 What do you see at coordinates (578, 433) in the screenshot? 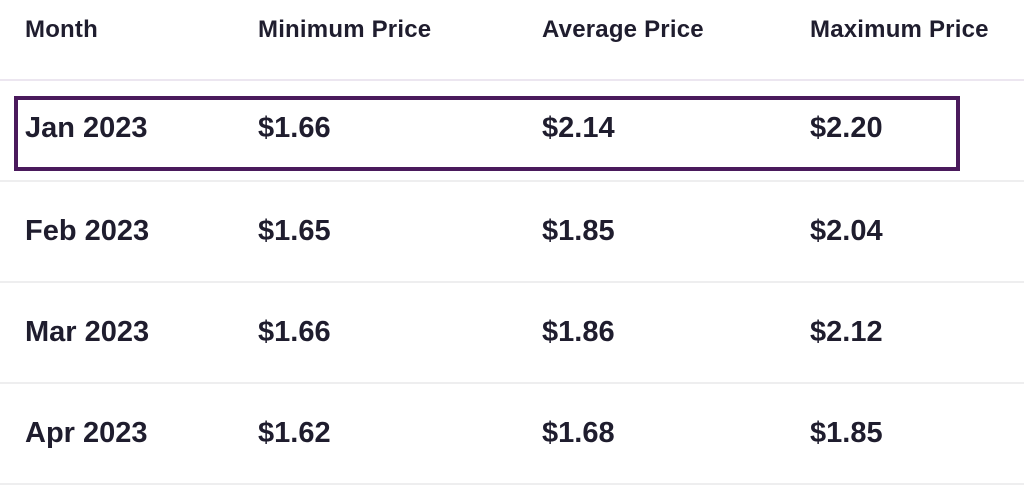
I see `cell-average-price: $1.68` at bounding box center [578, 433].